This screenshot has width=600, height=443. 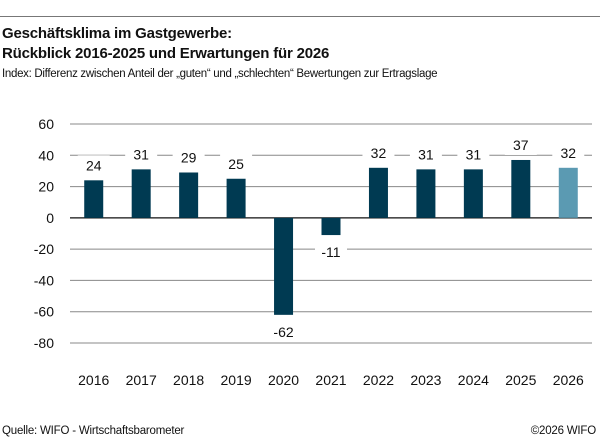 What do you see at coordinates (46, 155) in the screenshot?
I see `y-tick-label: 40` at bounding box center [46, 155].